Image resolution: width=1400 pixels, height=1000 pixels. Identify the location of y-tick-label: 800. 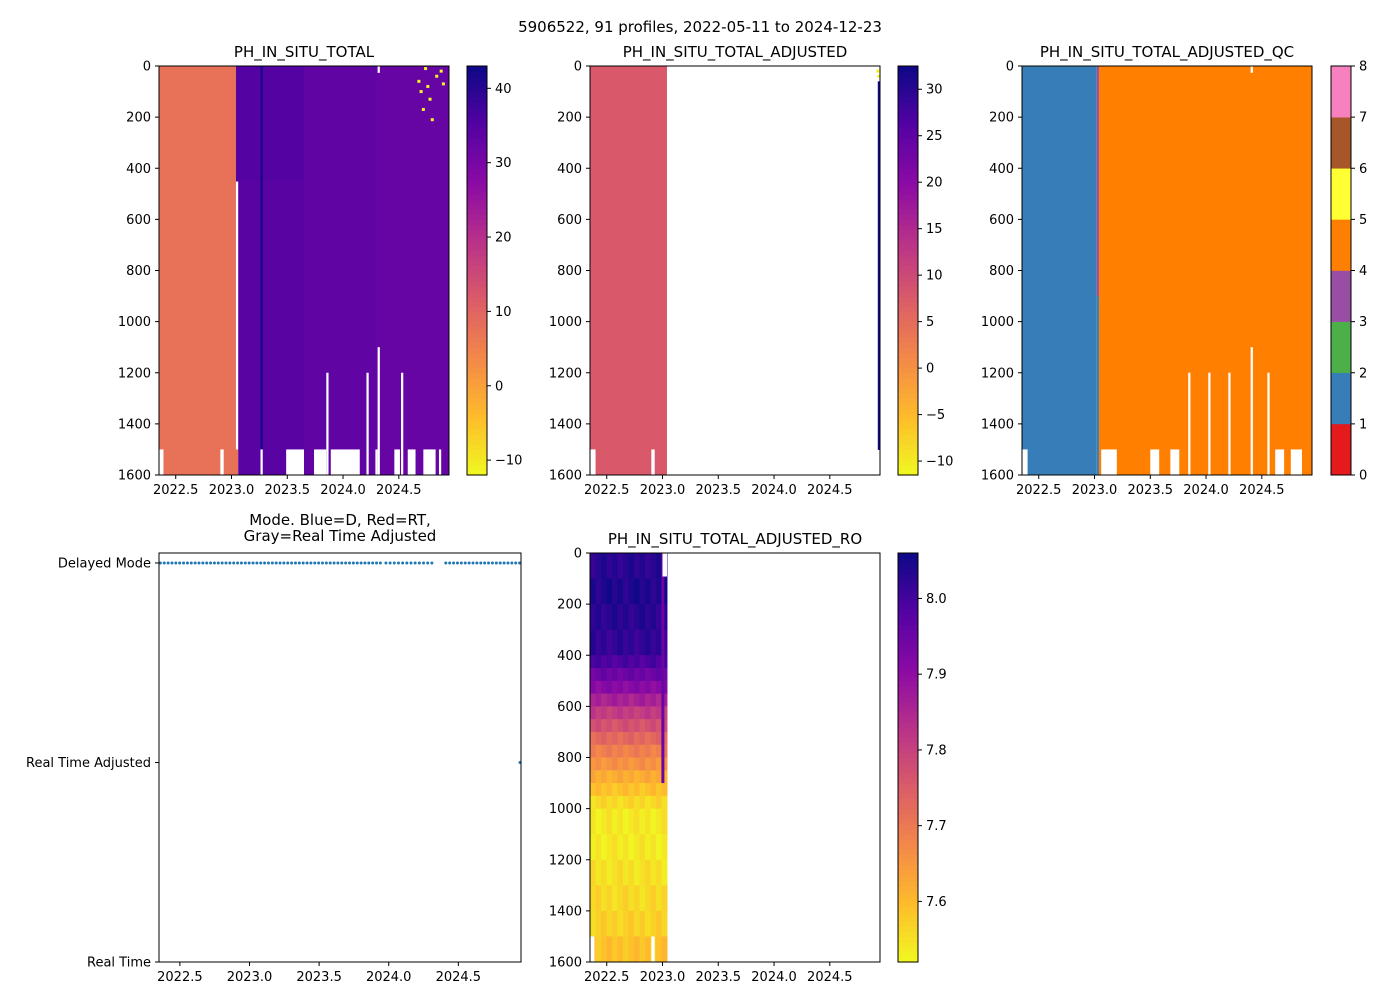
(569, 758).